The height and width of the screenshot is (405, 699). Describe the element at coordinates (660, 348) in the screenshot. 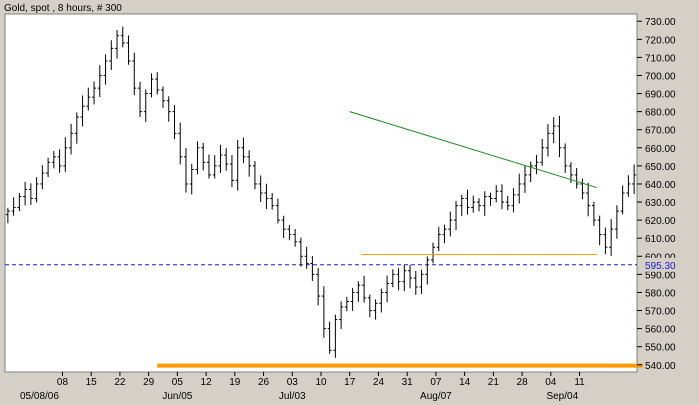

I see `y-tick-label: 550.00` at that location.